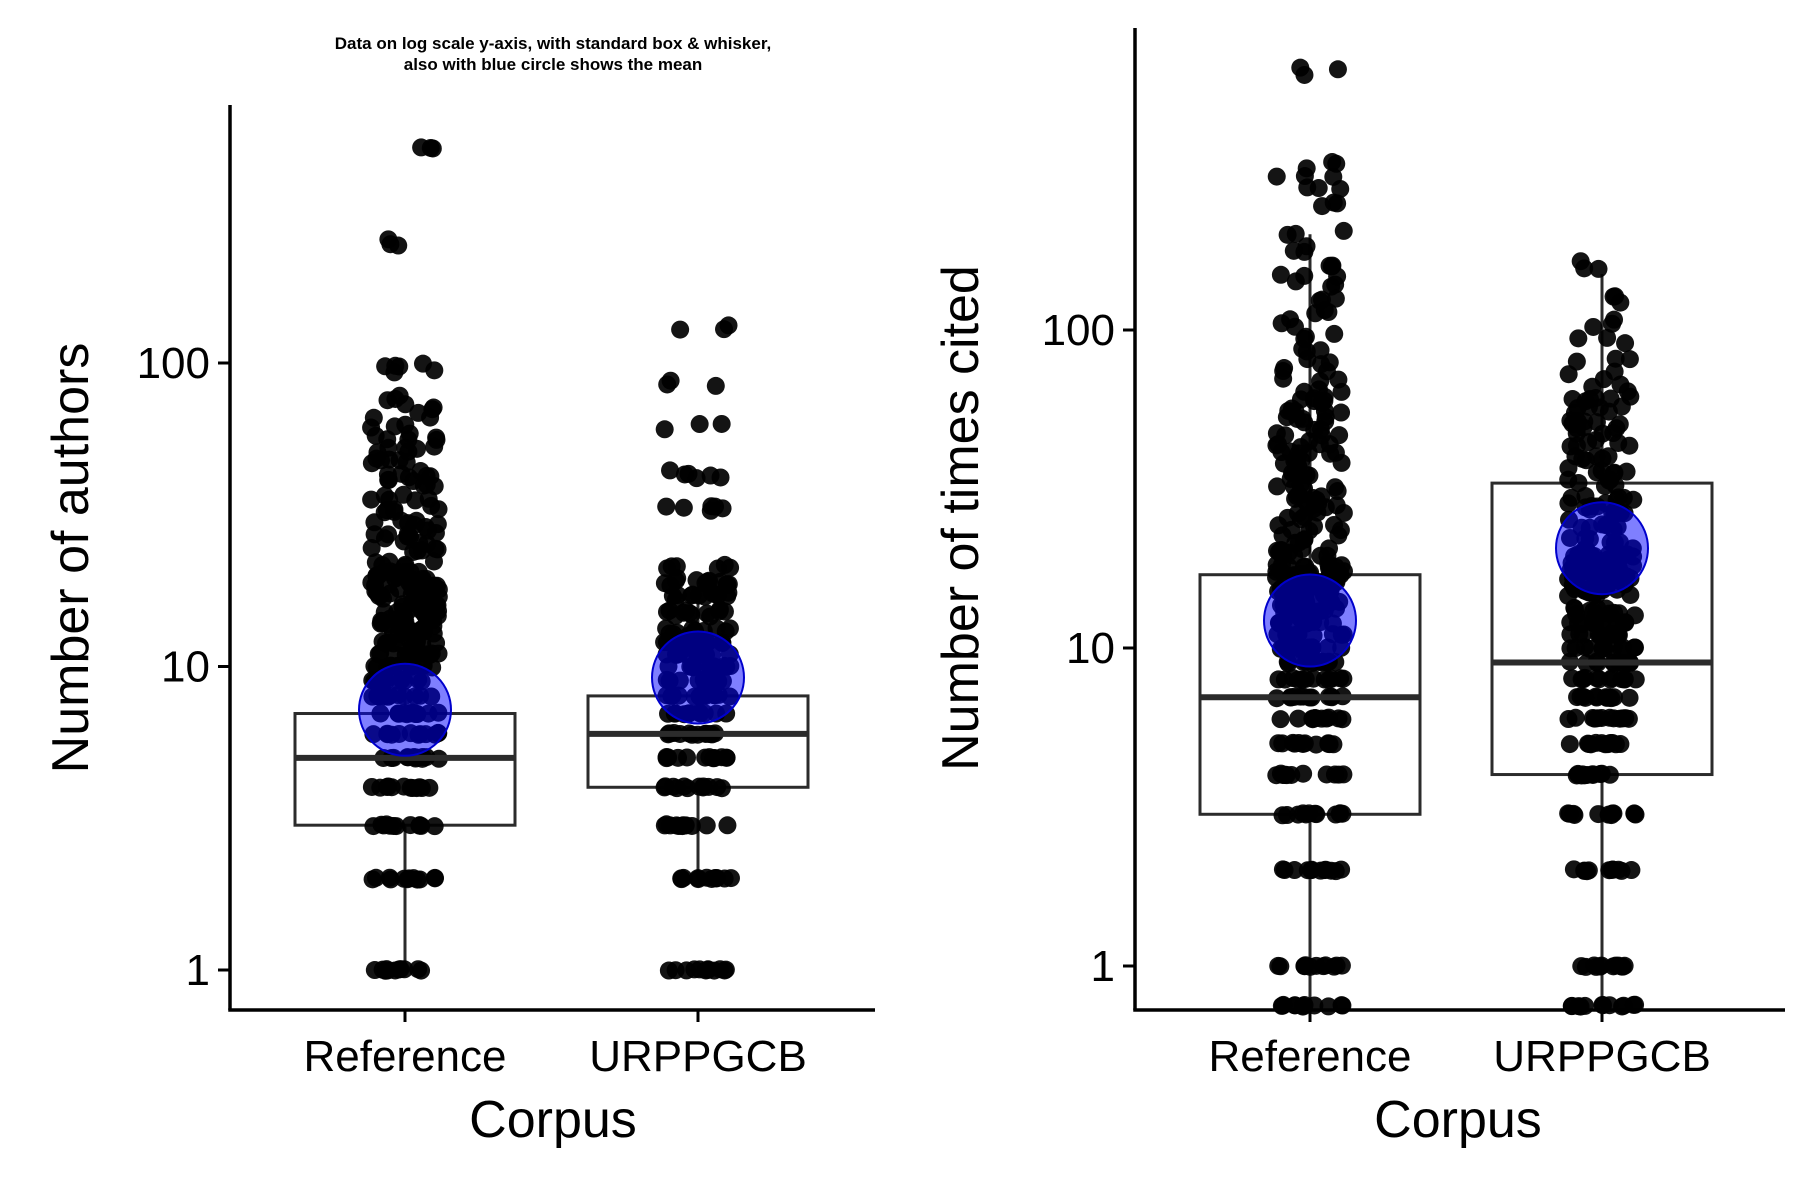  What do you see at coordinates (1602, 634) in the screenshot?
I see `box-group-urppgcb` at bounding box center [1602, 634].